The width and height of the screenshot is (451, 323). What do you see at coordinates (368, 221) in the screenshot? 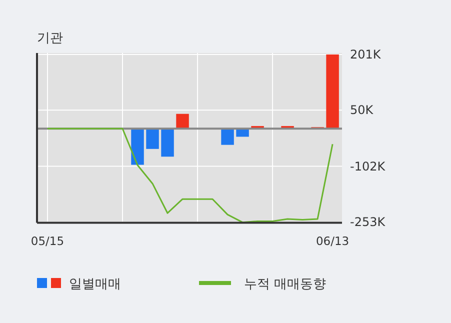
I see `y-tick-label: -253K` at bounding box center [368, 221].